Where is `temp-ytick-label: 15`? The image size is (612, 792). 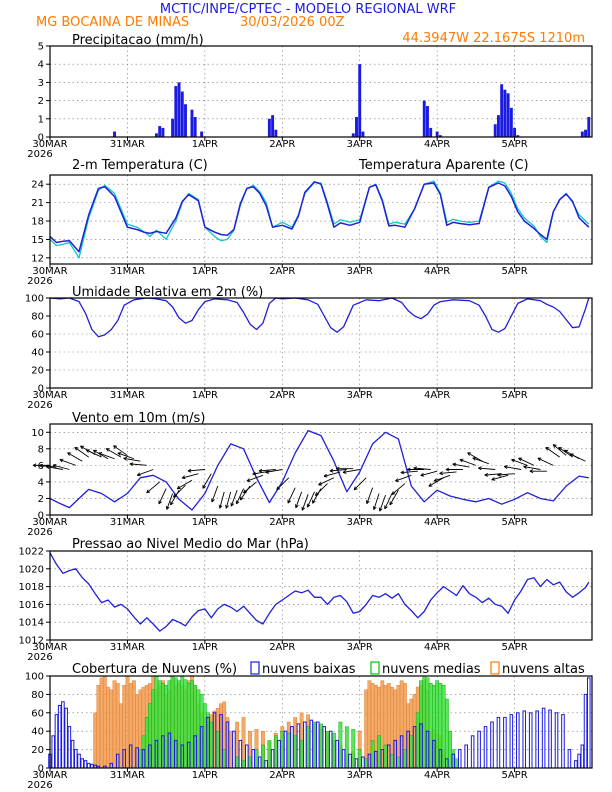
temp-ytick-label: 15 is located at coordinates (37, 240).